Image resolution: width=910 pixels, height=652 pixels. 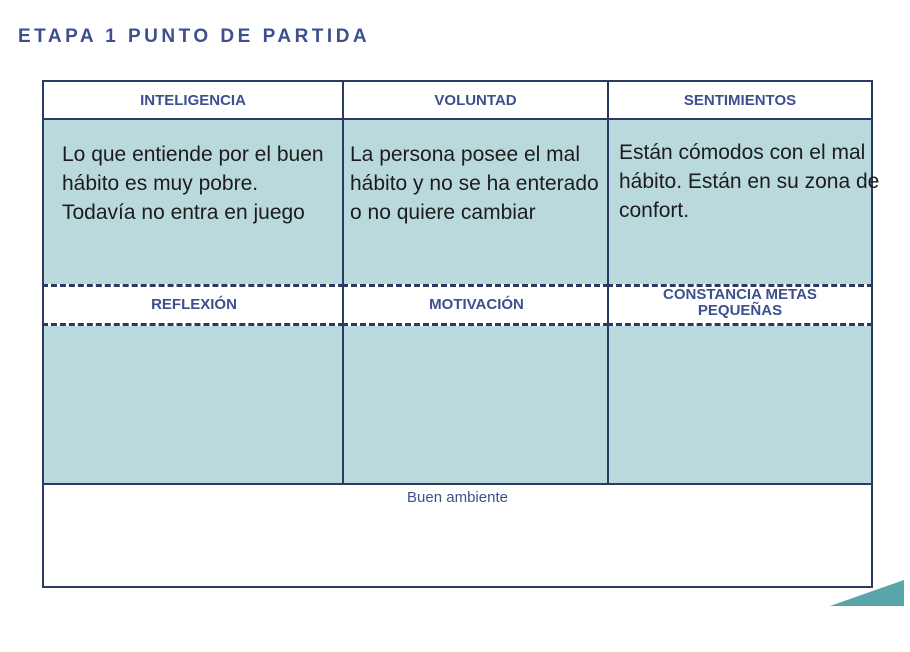 I want to click on sub-reflexion: REFLEXIÓN, so click(x=193, y=305).